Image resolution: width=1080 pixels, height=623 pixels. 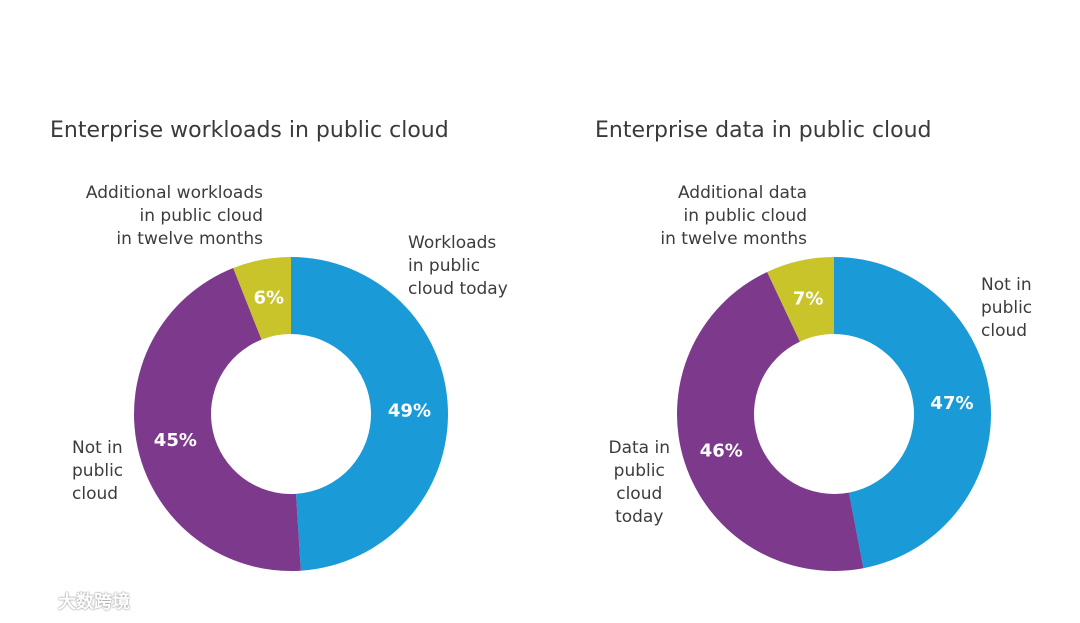 I want to click on label-line: cloud today, so click(x=458, y=289).